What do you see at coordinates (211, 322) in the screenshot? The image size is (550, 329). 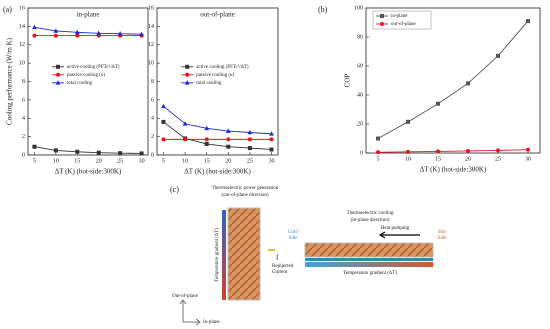 I see `axis-in: In-plane` at bounding box center [211, 322].